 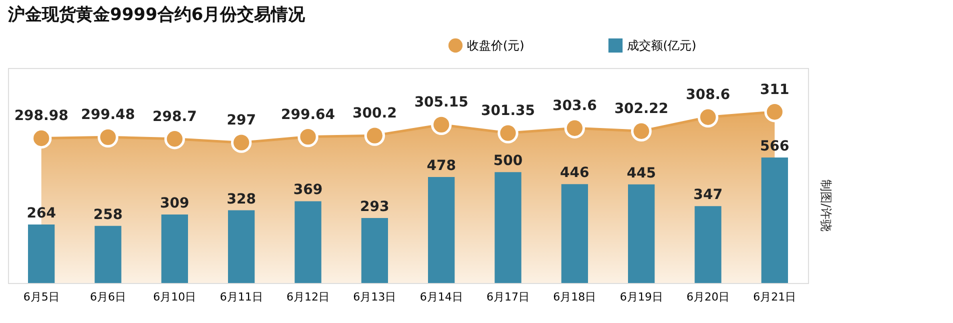 I want to click on data-label: 298.98, so click(x=41, y=116).